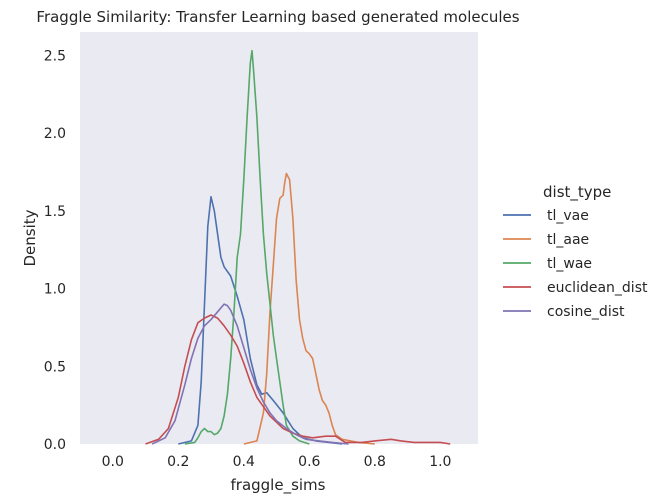 The image size is (670, 504). Describe the element at coordinates (568, 240) in the screenshot. I see `legend-label: tl_aae` at that location.